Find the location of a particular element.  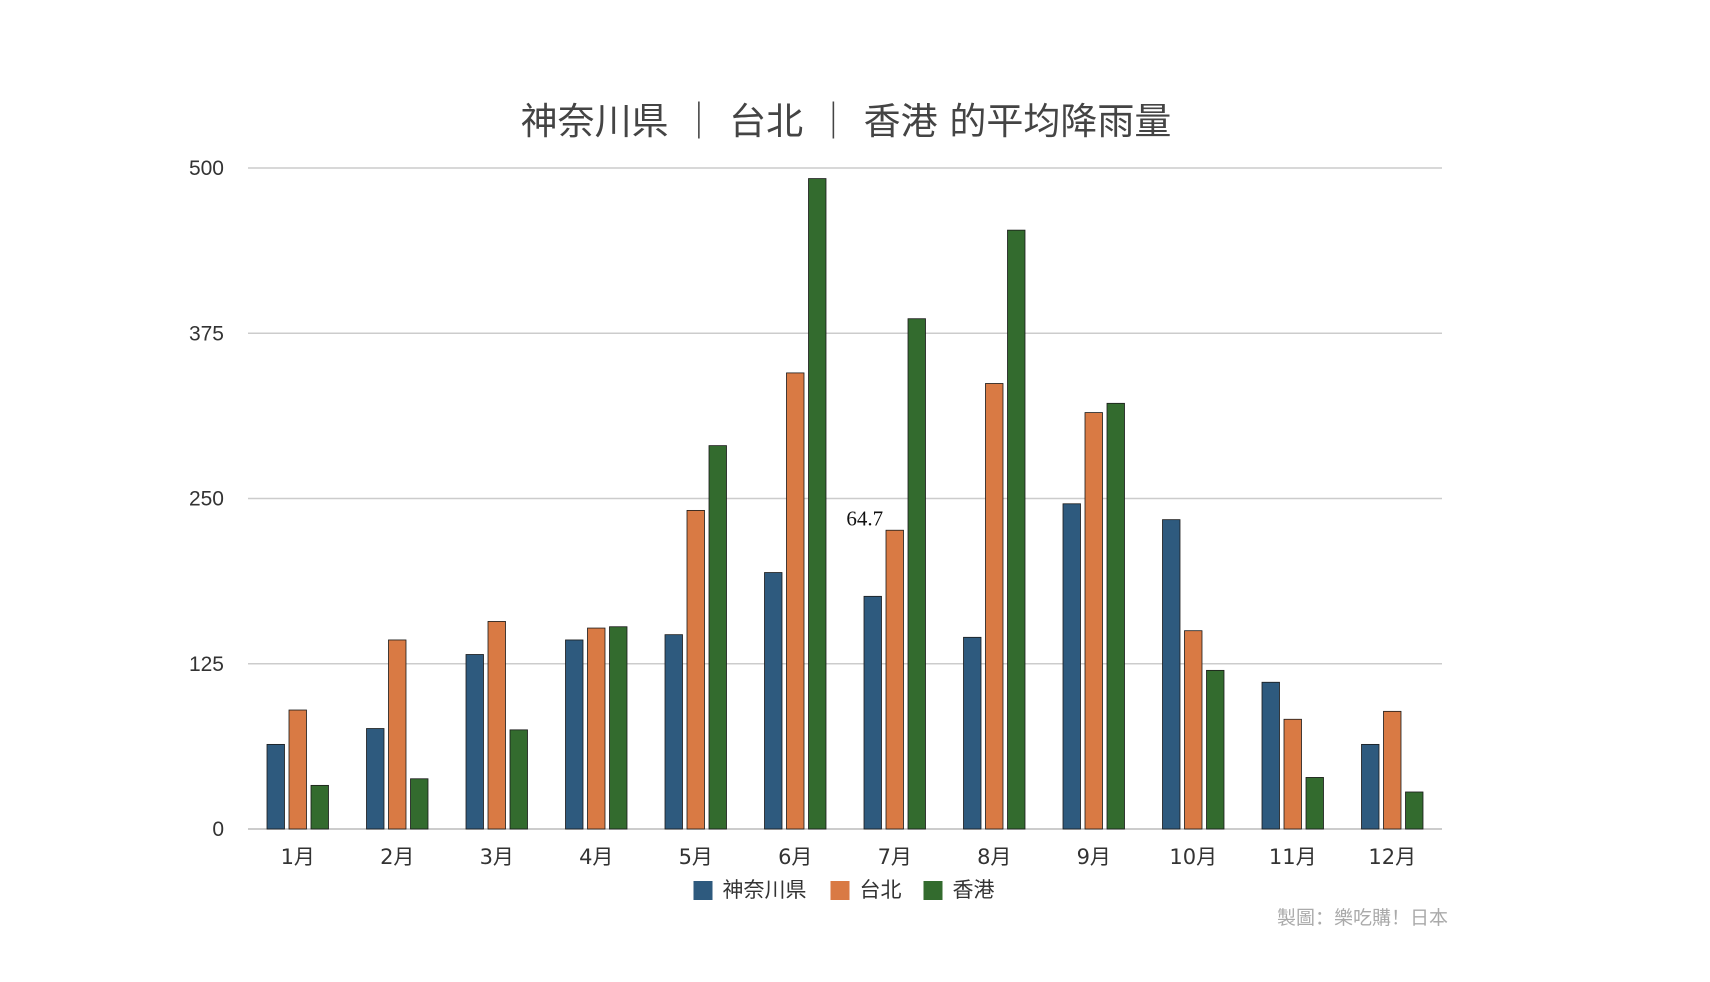

y-tick-label: 375 is located at coordinates (206, 333).